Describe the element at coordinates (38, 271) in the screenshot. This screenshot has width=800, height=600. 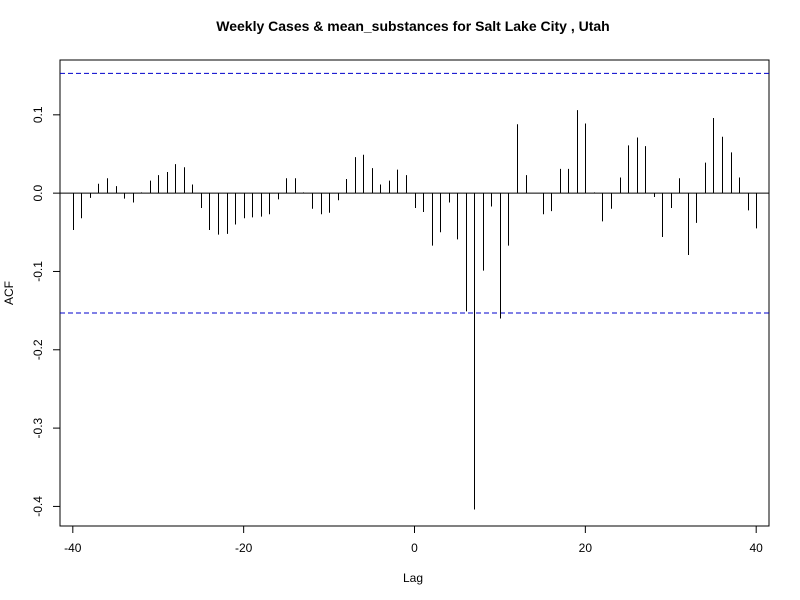
I see `y-tick-label: -0.1` at that location.